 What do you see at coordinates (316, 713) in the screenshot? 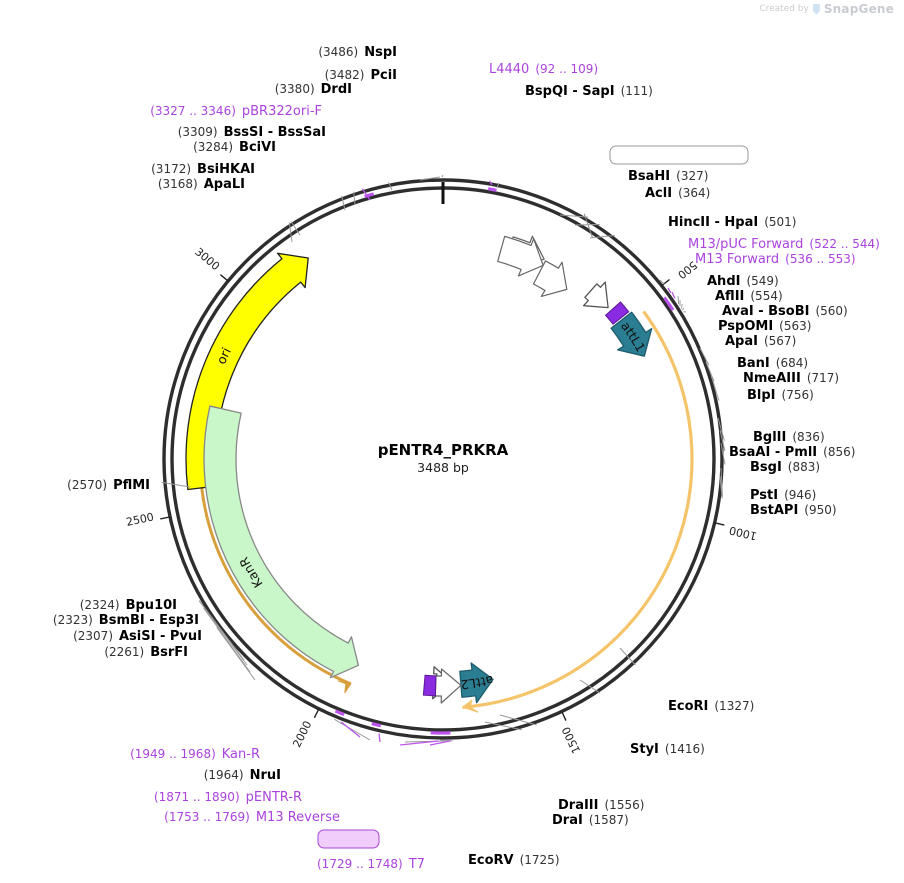
I see `tick-2000` at bounding box center [316, 713].